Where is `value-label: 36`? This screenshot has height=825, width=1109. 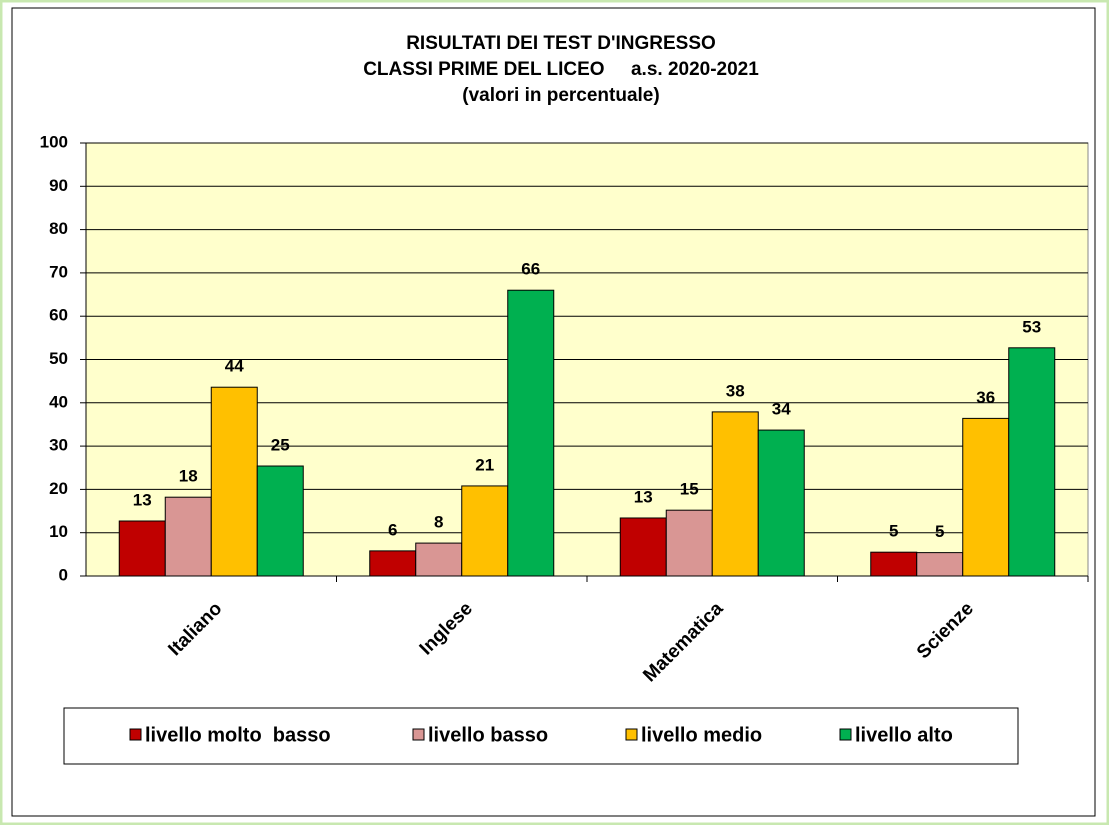
value-label: 36 is located at coordinates (985, 397).